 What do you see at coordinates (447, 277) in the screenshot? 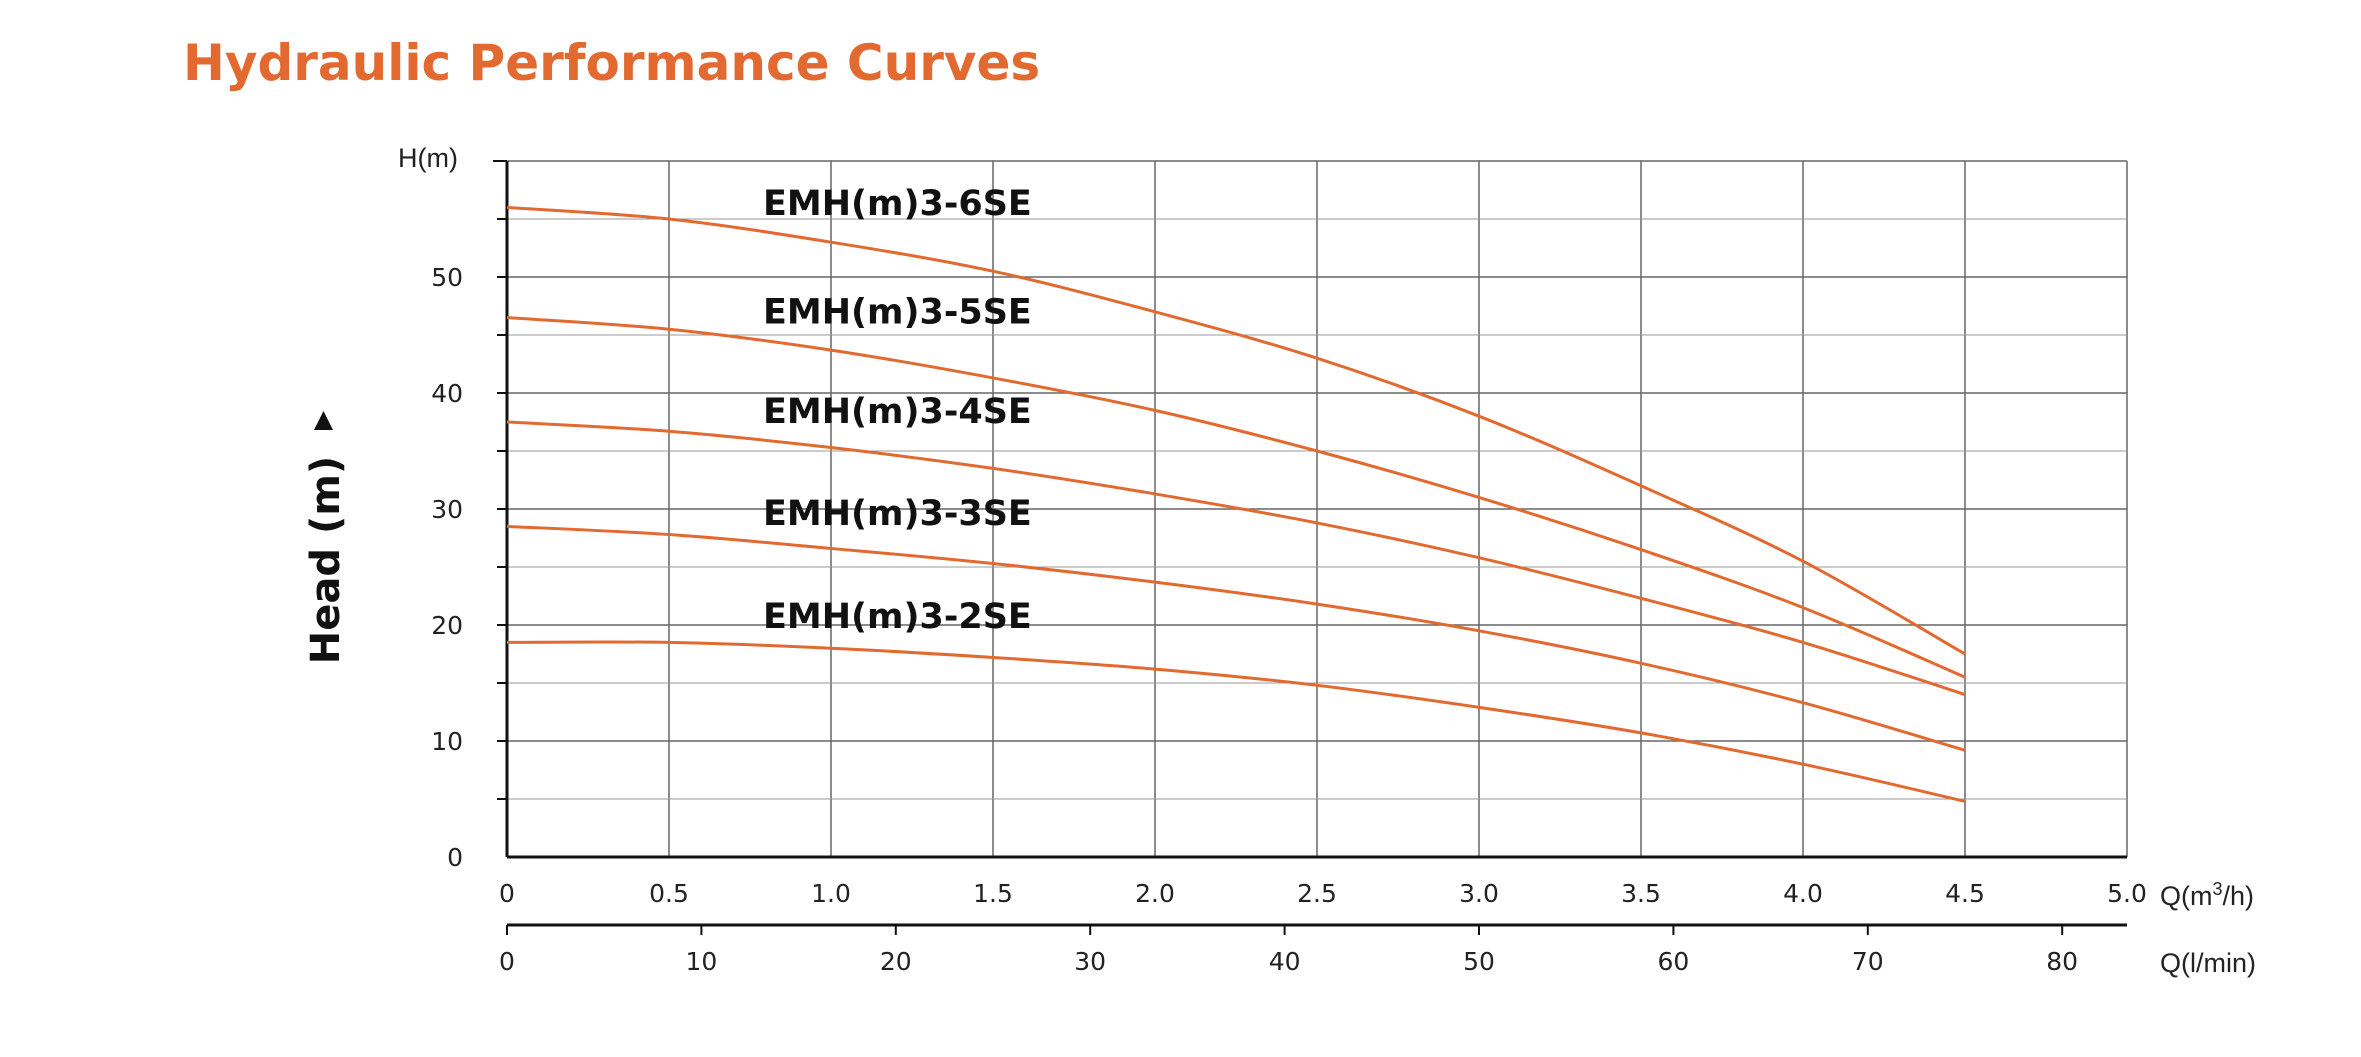
I see `y-tick-label: 50` at bounding box center [447, 277].